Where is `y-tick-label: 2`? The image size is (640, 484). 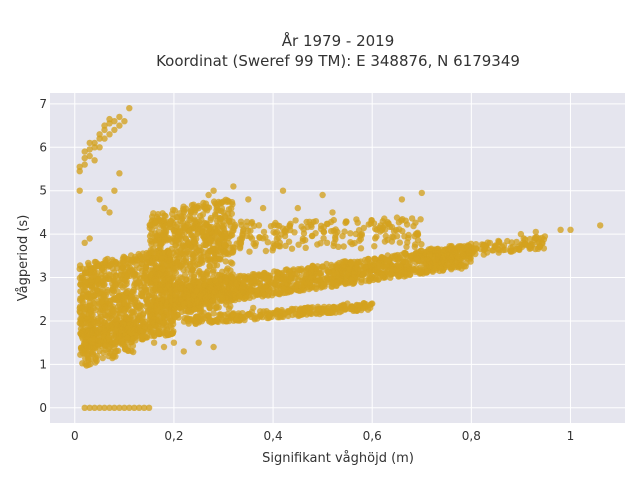
y-tick-label: 2 is located at coordinates (43, 321).